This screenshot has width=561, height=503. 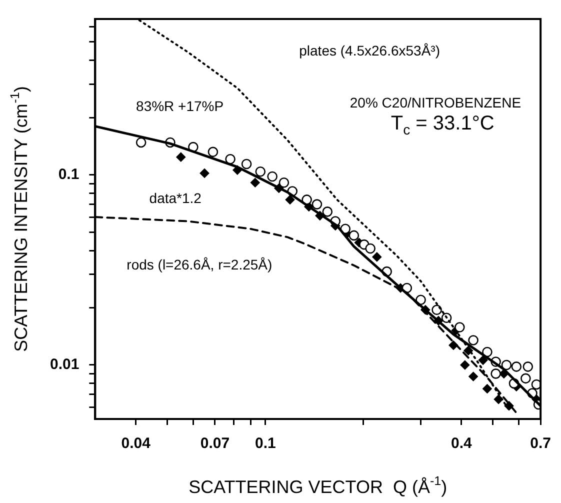 I want to click on x-tick-label: 0.07, so click(x=215, y=443).